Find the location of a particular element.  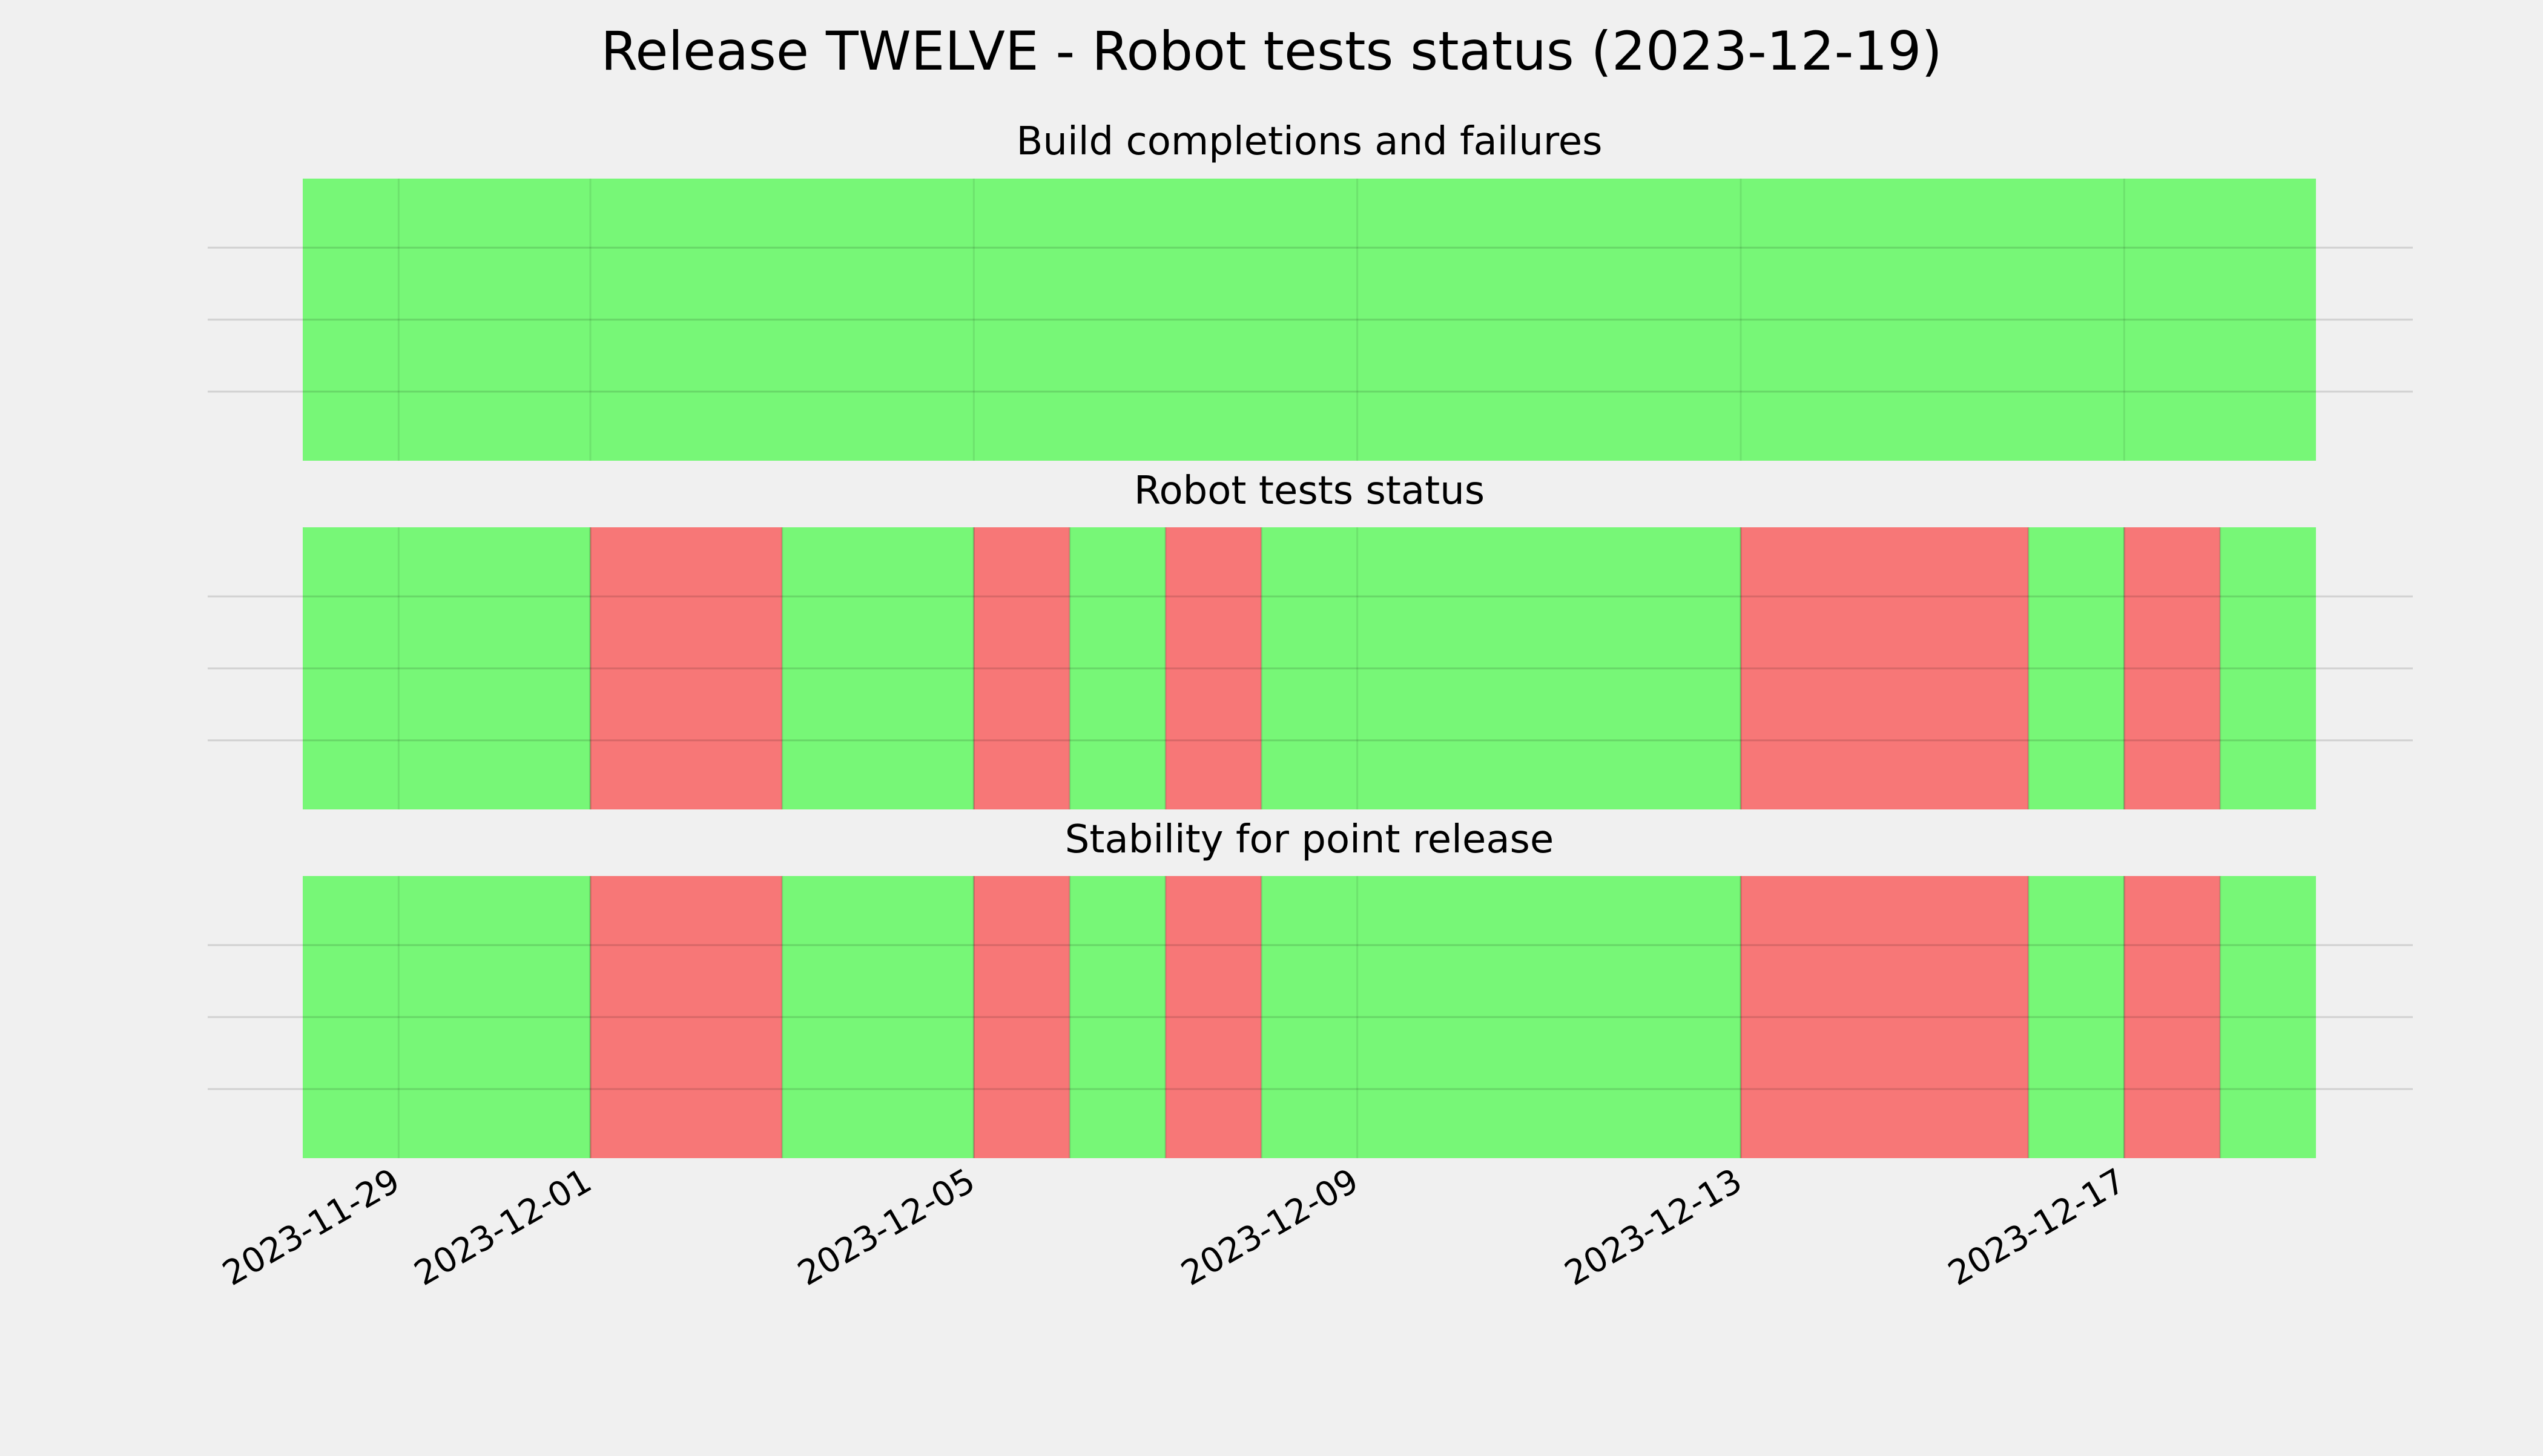

panel-title: Robot tests status is located at coordinates (1309, 491).